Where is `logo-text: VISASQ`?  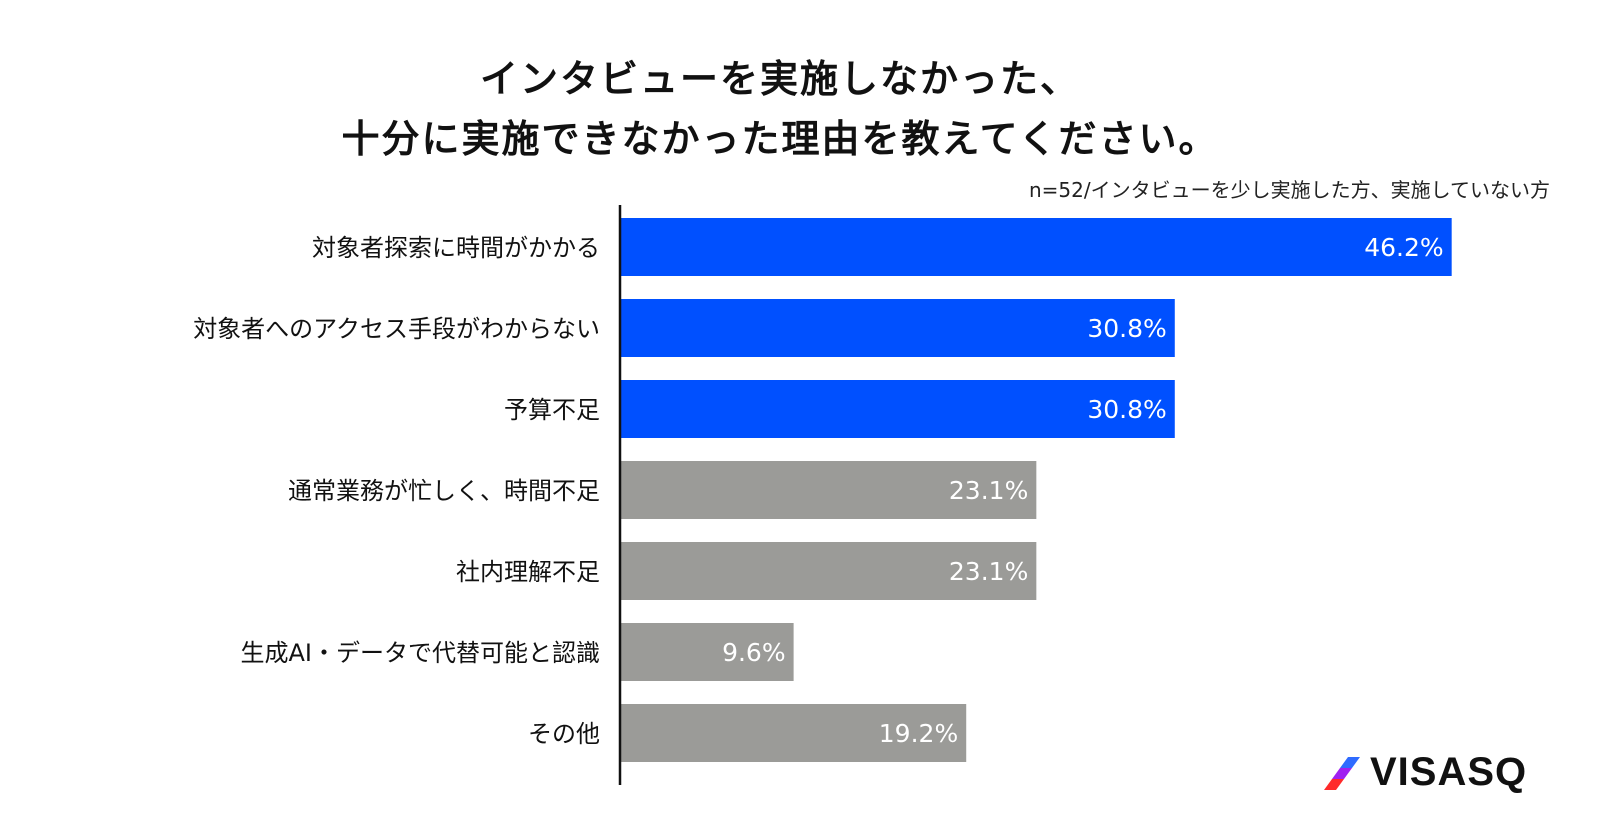
logo-text: VISASQ is located at coordinates (1449, 772).